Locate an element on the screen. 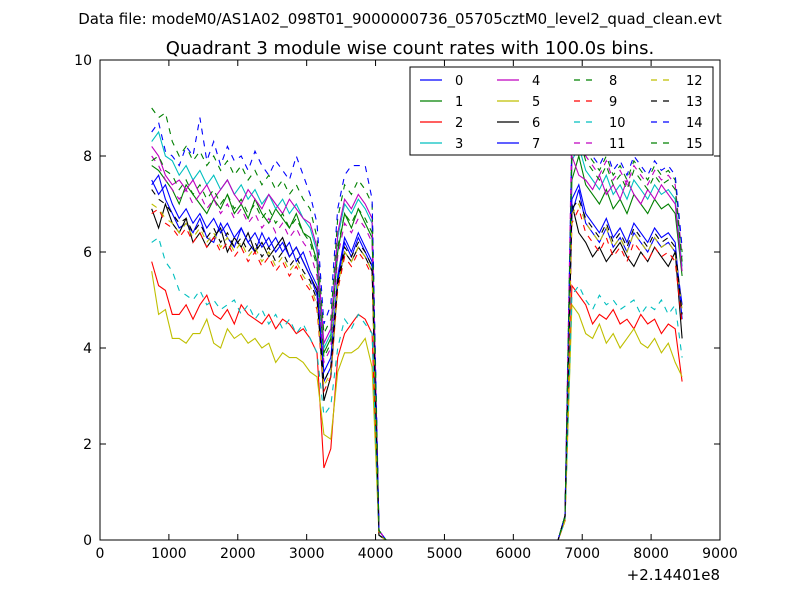 The height and width of the screenshot is (600, 800). legend-label-14: 14 is located at coordinates (694, 123).